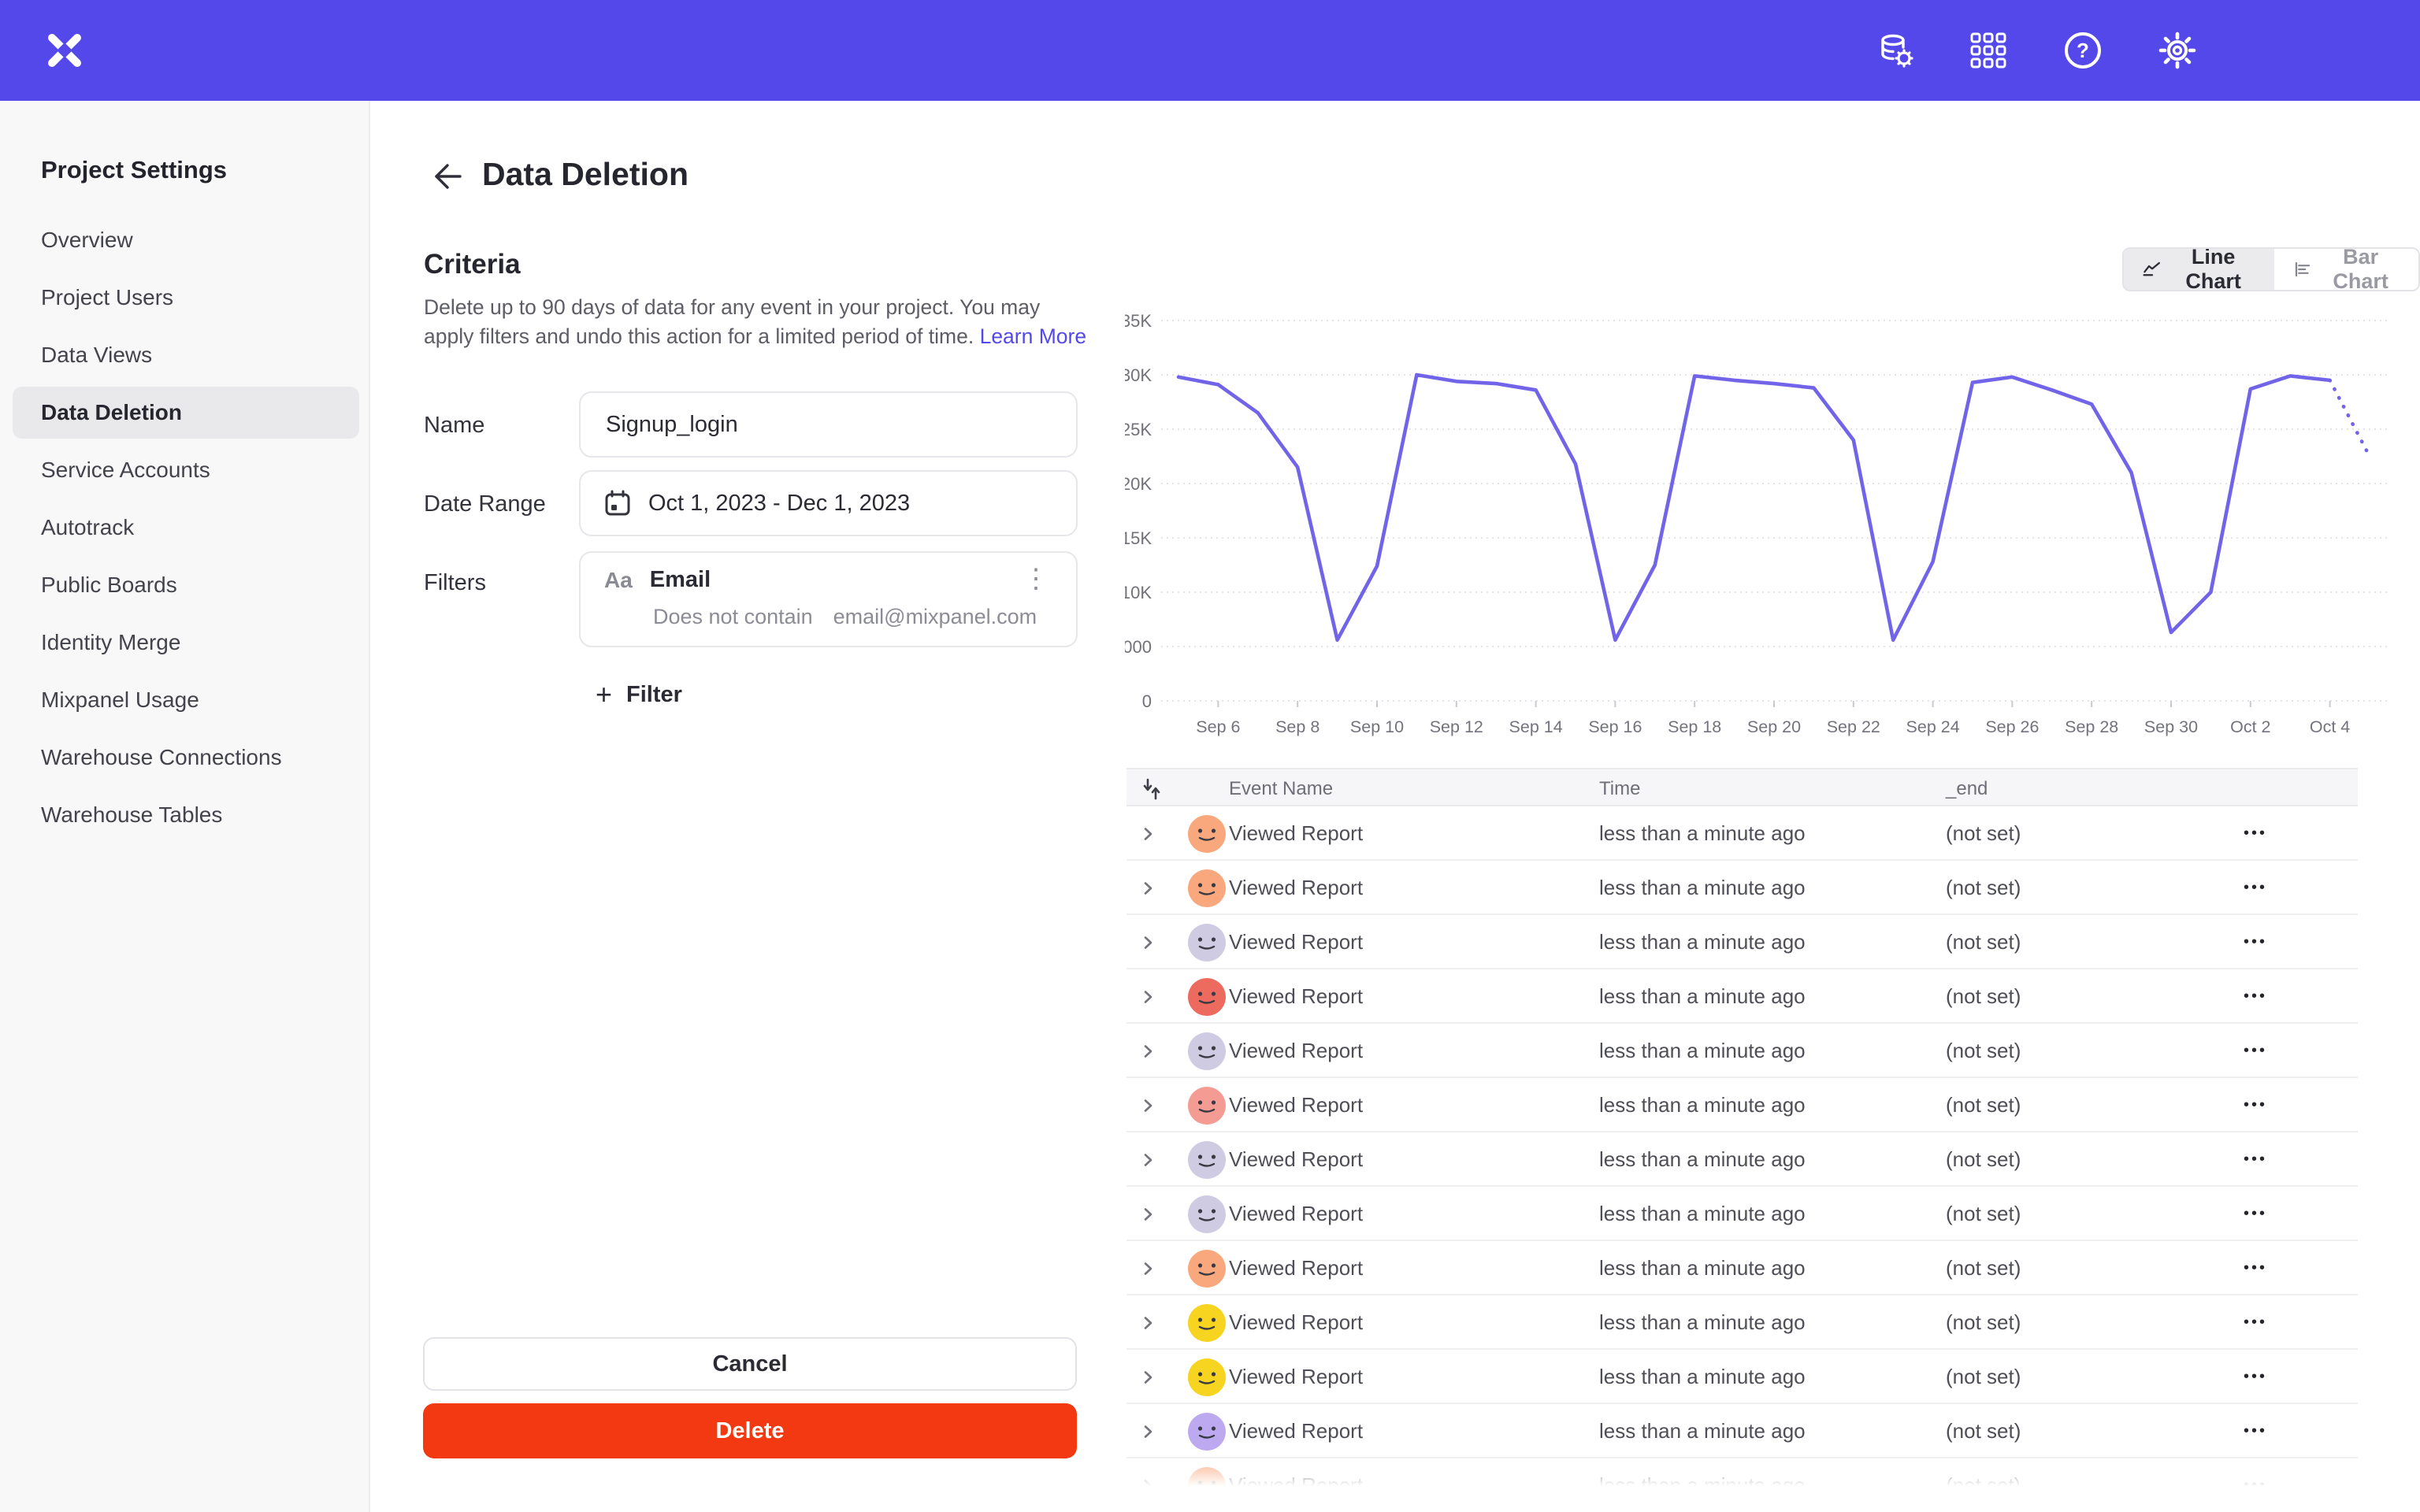  I want to click on sidebar-item-project-users: Project Users, so click(186, 298).